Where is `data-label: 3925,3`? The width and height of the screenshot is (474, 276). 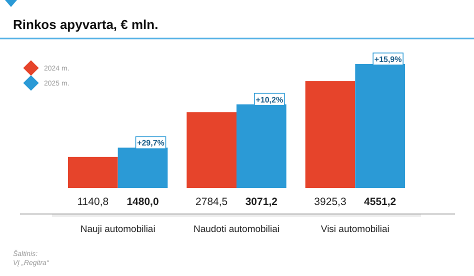 data-label: 3925,3 is located at coordinates (330, 202).